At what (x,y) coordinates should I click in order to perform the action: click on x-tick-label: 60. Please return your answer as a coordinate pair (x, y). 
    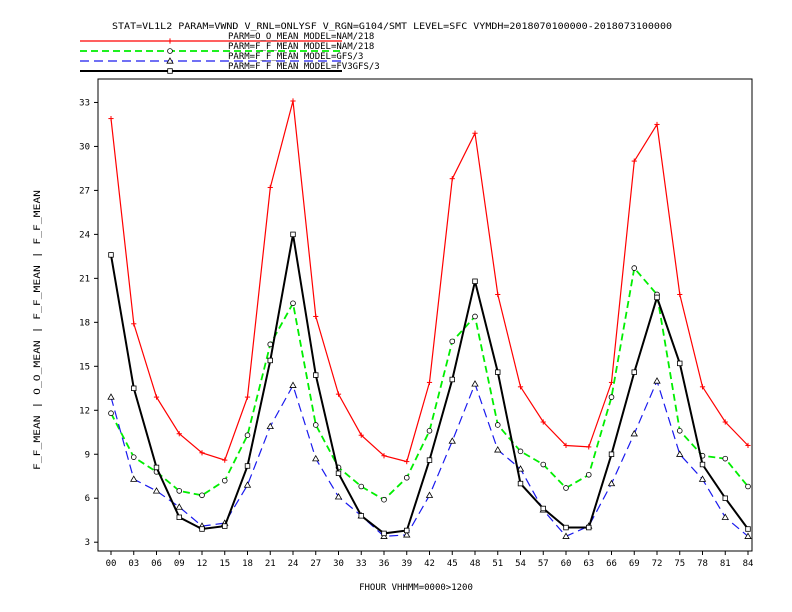
    Looking at the image, I should click on (566, 564).